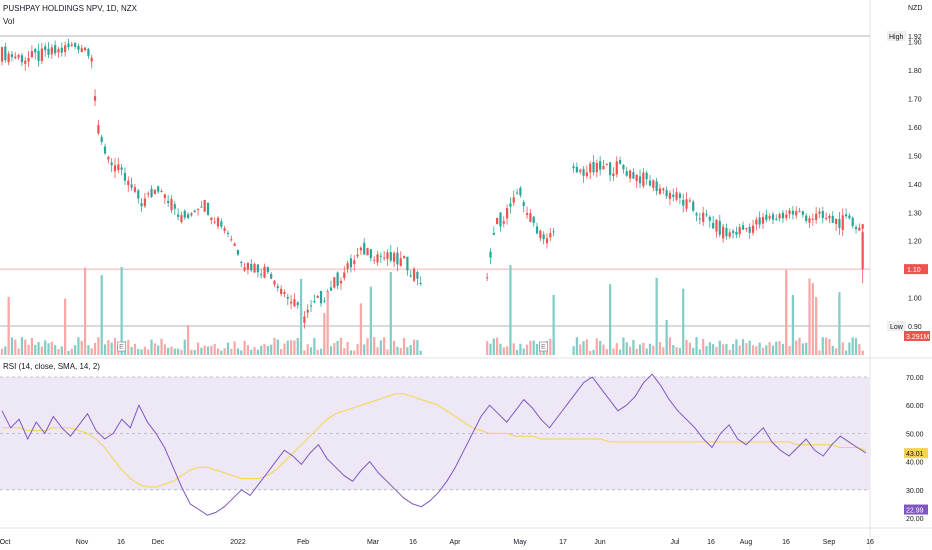 This screenshot has height=550, width=932. Describe the element at coordinates (916, 509) in the screenshot. I see `rsi-badge` at that location.